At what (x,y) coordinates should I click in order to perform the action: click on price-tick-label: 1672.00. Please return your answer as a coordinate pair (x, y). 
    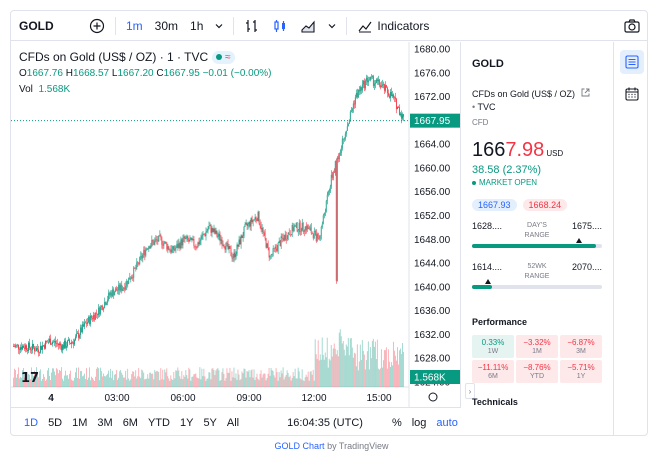
    Looking at the image, I should click on (432, 97).